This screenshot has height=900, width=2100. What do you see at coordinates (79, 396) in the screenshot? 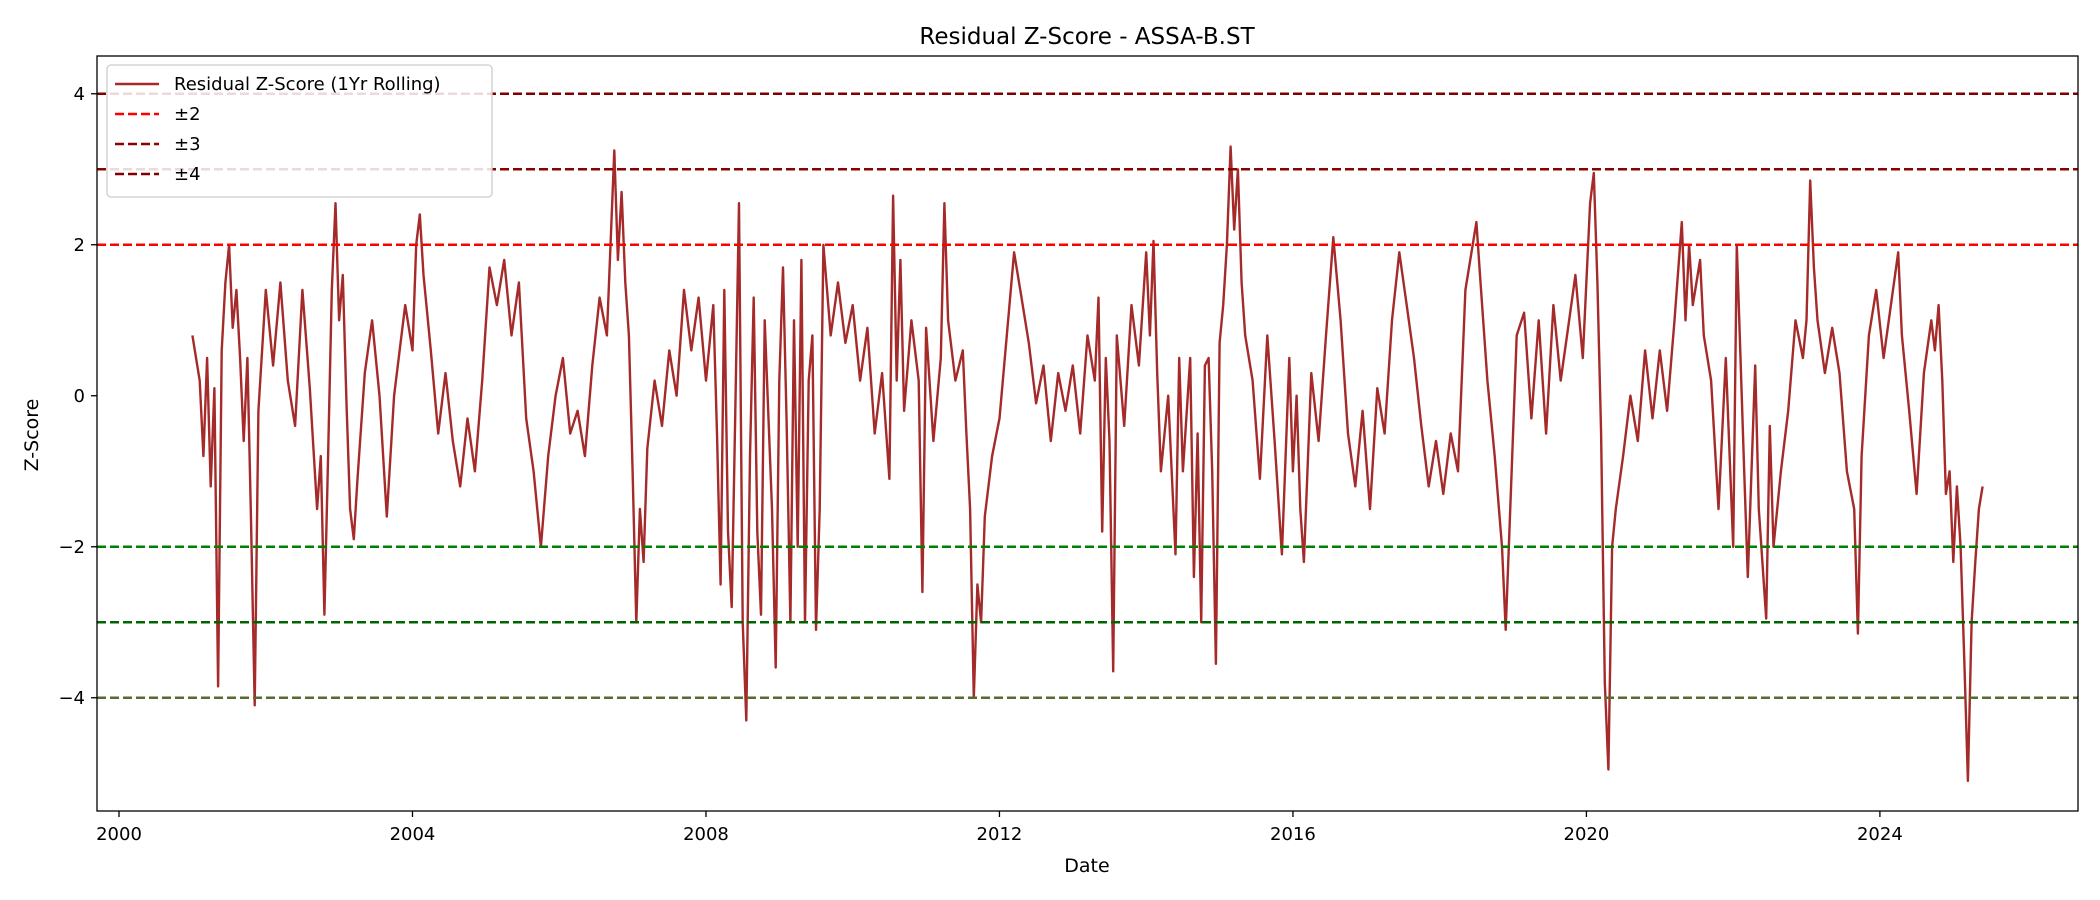
I see `y-tick-label: 0` at bounding box center [79, 396].